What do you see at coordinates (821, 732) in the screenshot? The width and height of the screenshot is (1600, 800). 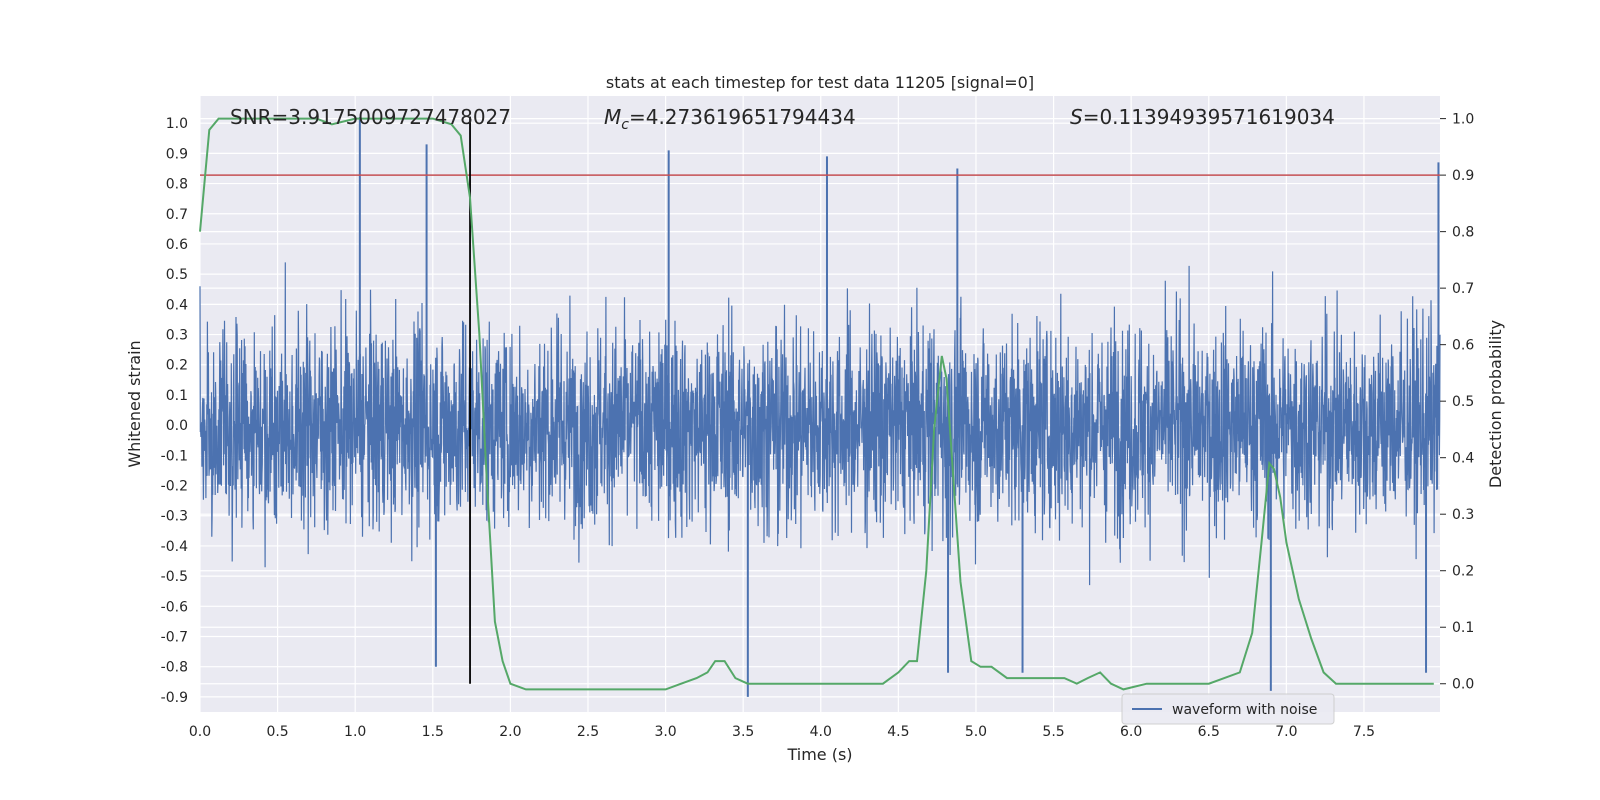 I see `x-tick-label: 4.0` at bounding box center [821, 732].